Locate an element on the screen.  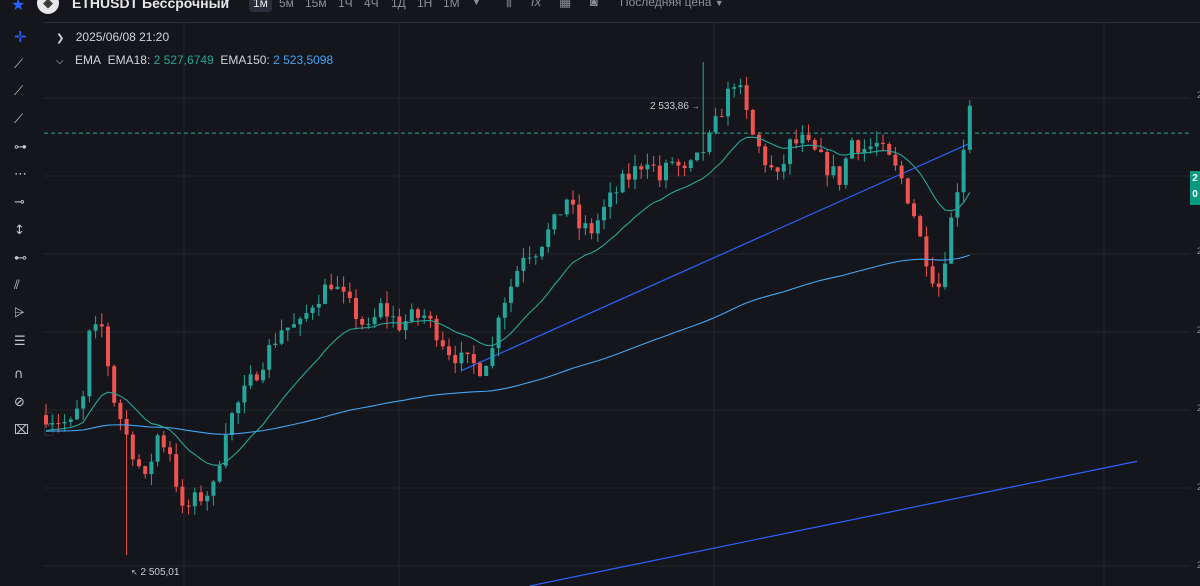
timeframe-1d-button: 1Д is located at coordinates (398, 5).